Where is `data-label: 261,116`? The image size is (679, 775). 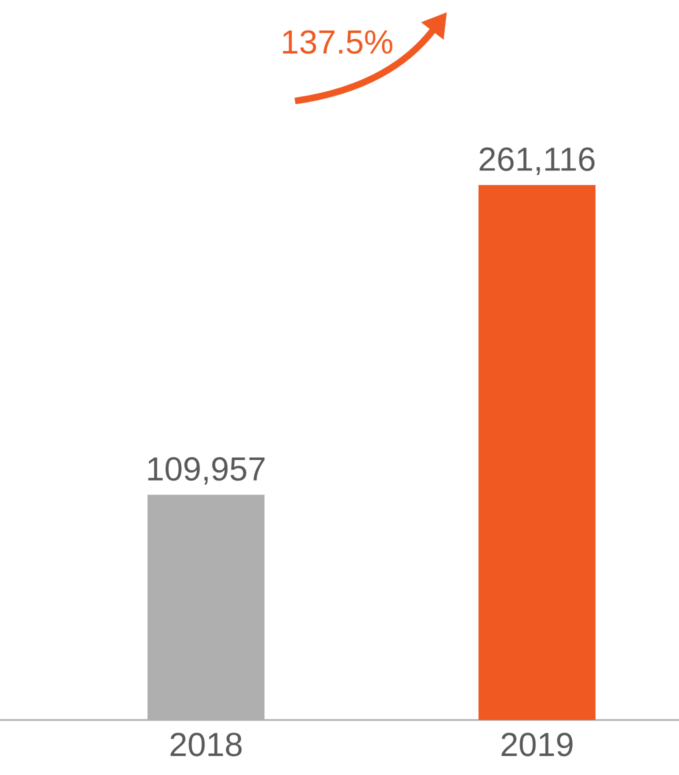 data-label: 261,116 is located at coordinates (537, 161).